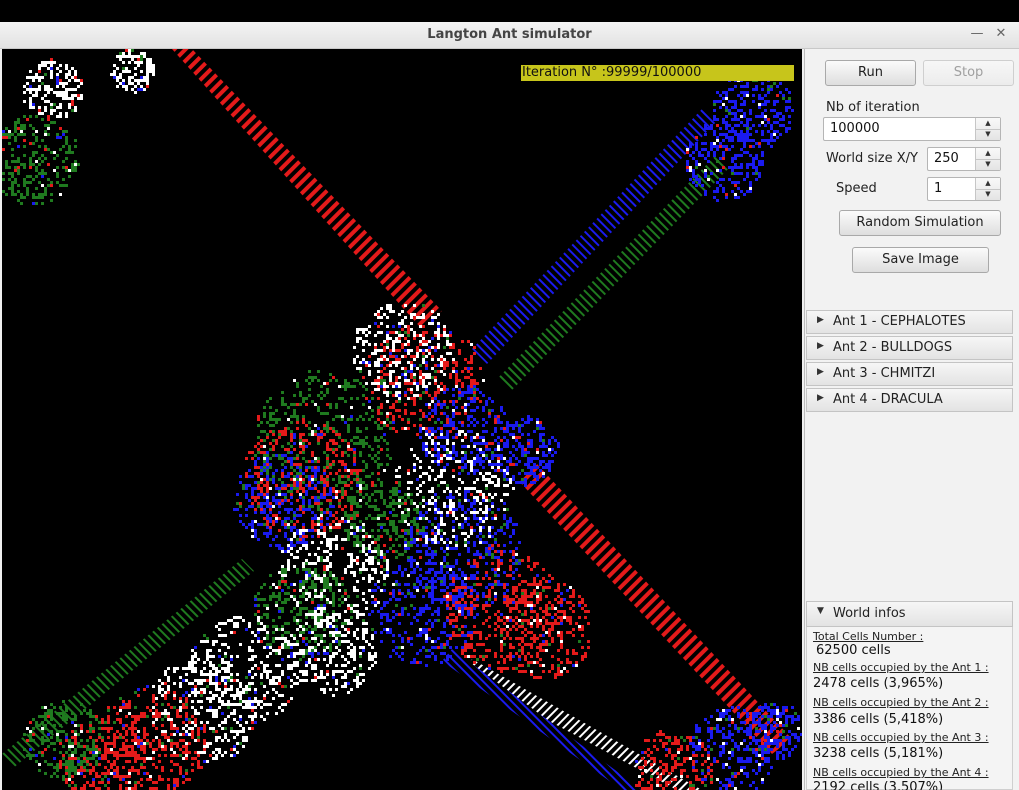 Image resolution: width=1019 pixels, height=790 pixels. Describe the element at coordinates (1001, 33) in the screenshot. I see `close-button: ✕` at that location.